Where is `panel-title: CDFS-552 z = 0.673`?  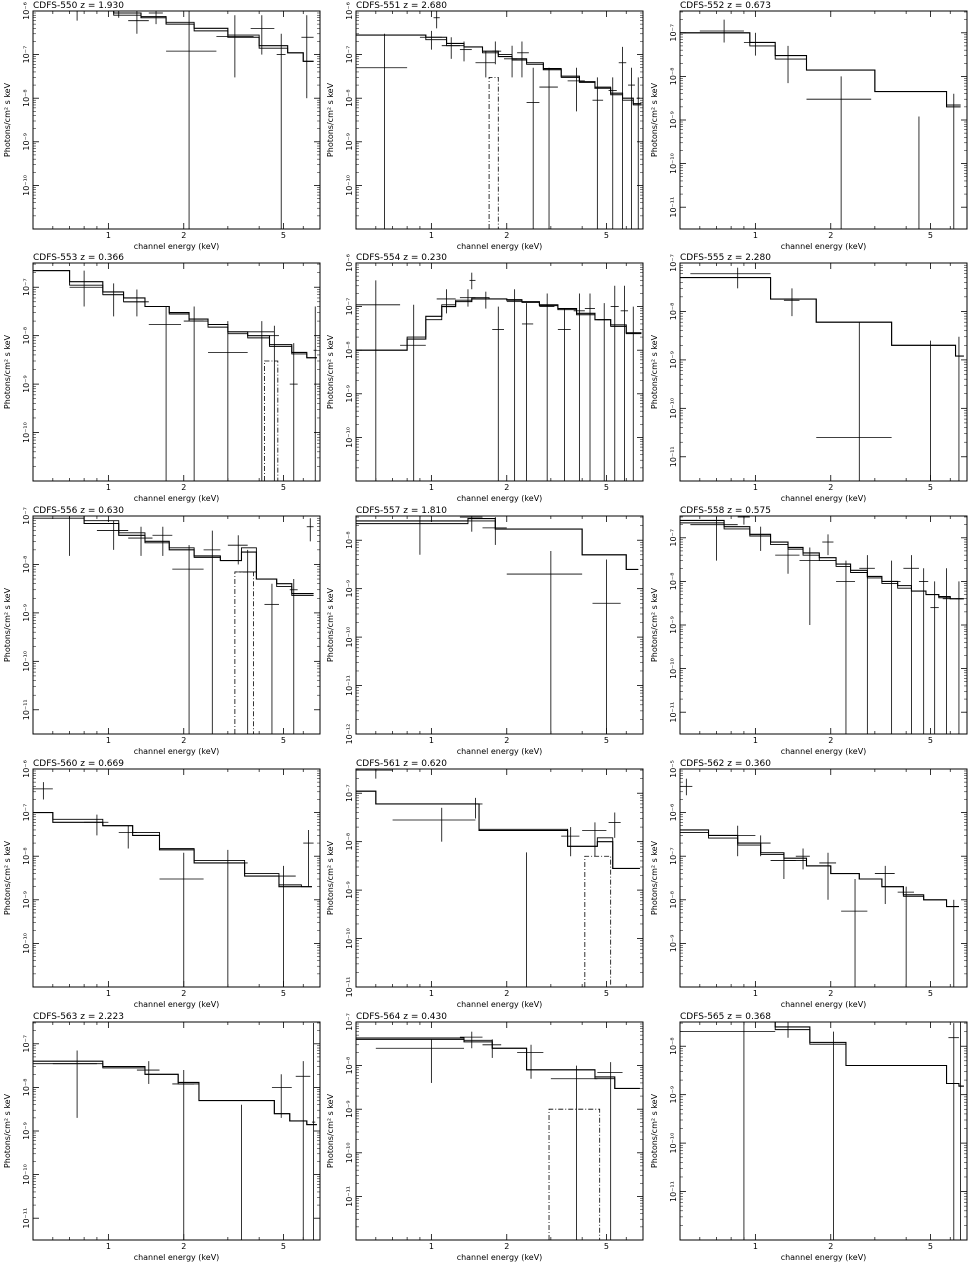
panel-title: CDFS-552 z = 0.673 is located at coordinates (725, 6).